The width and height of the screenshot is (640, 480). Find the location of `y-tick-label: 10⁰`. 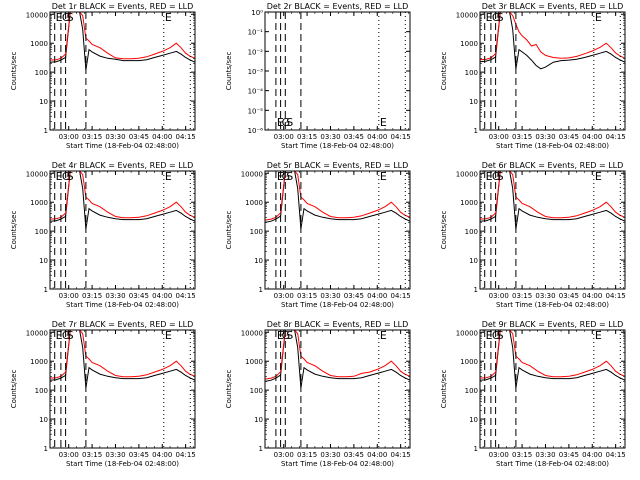

y-tick-label: 10⁰ is located at coordinates (257, 13).